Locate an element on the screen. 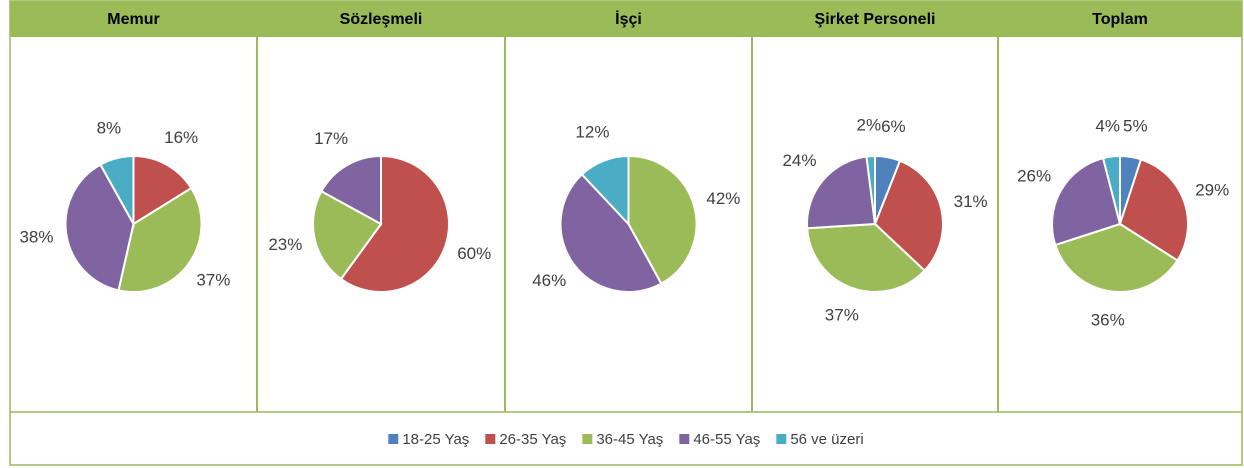 The image size is (1244, 468). slice-label: 46% is located at coordinates (549, 280).